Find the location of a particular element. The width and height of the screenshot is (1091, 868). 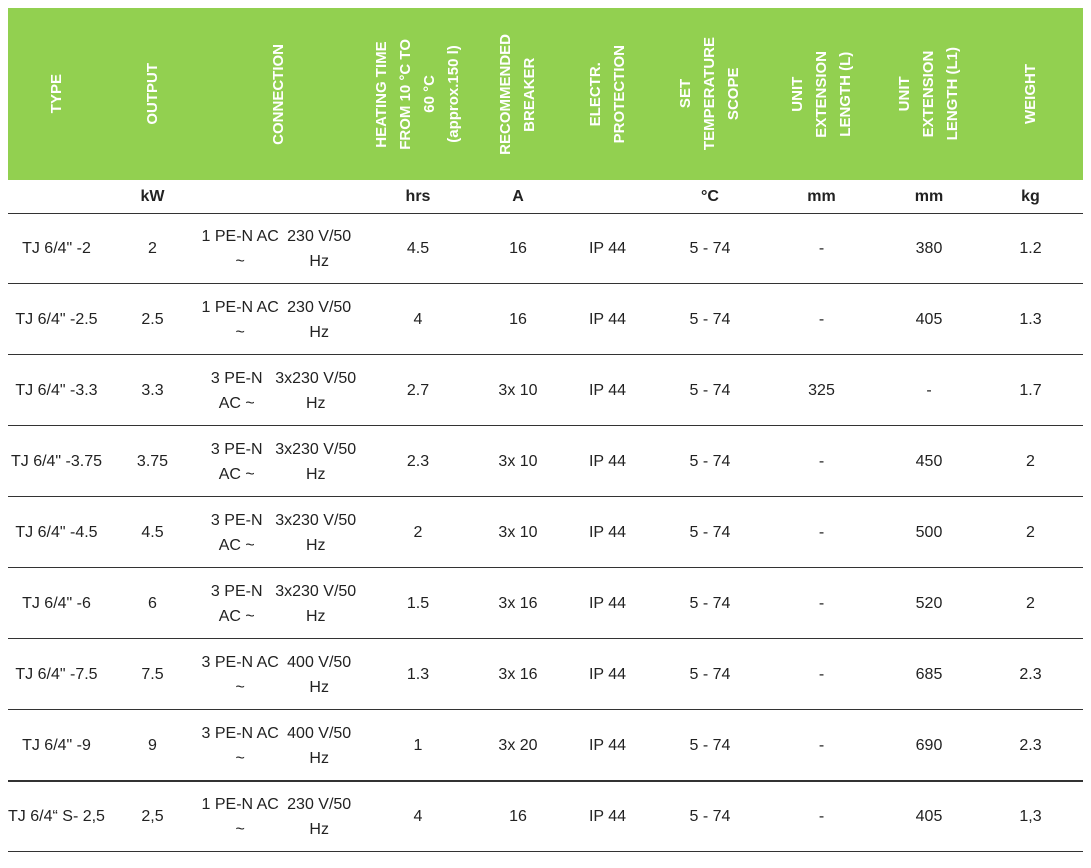

header-text: TYPE is located at coordinates (57, 93).